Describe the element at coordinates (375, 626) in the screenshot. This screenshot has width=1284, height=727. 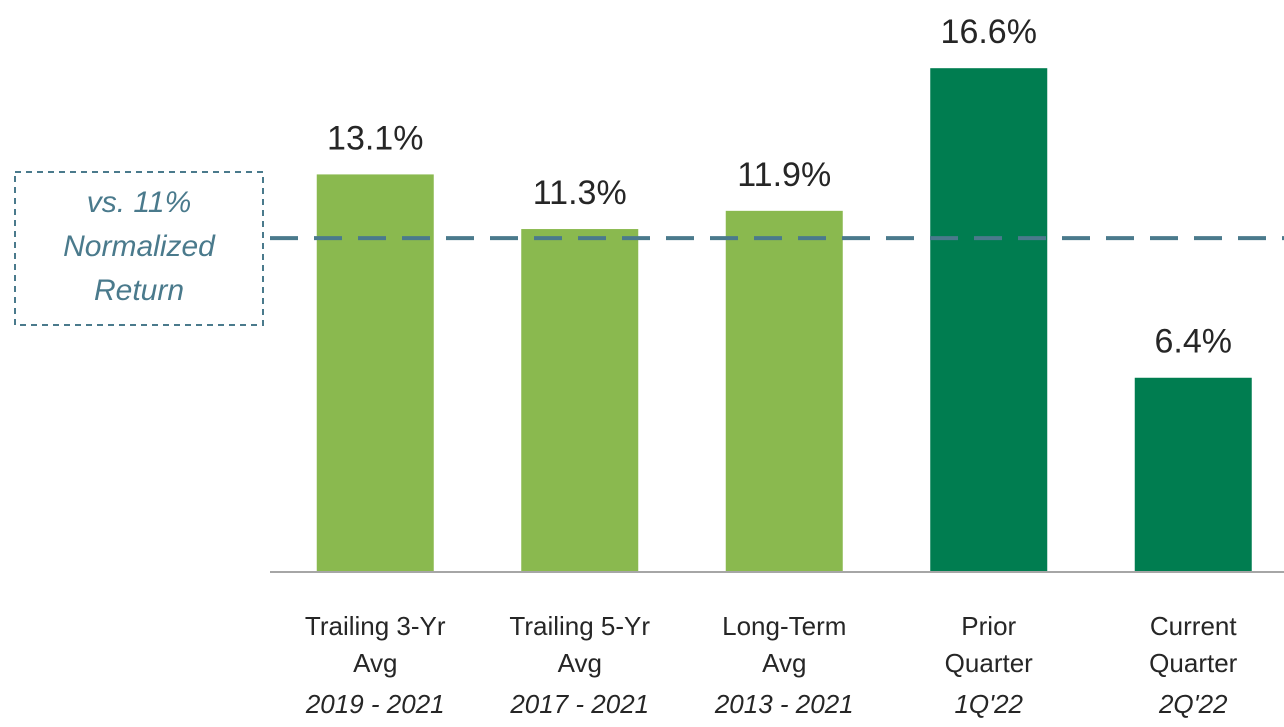
I see `x-tick-label: Trailing 3-Yr` at that location.